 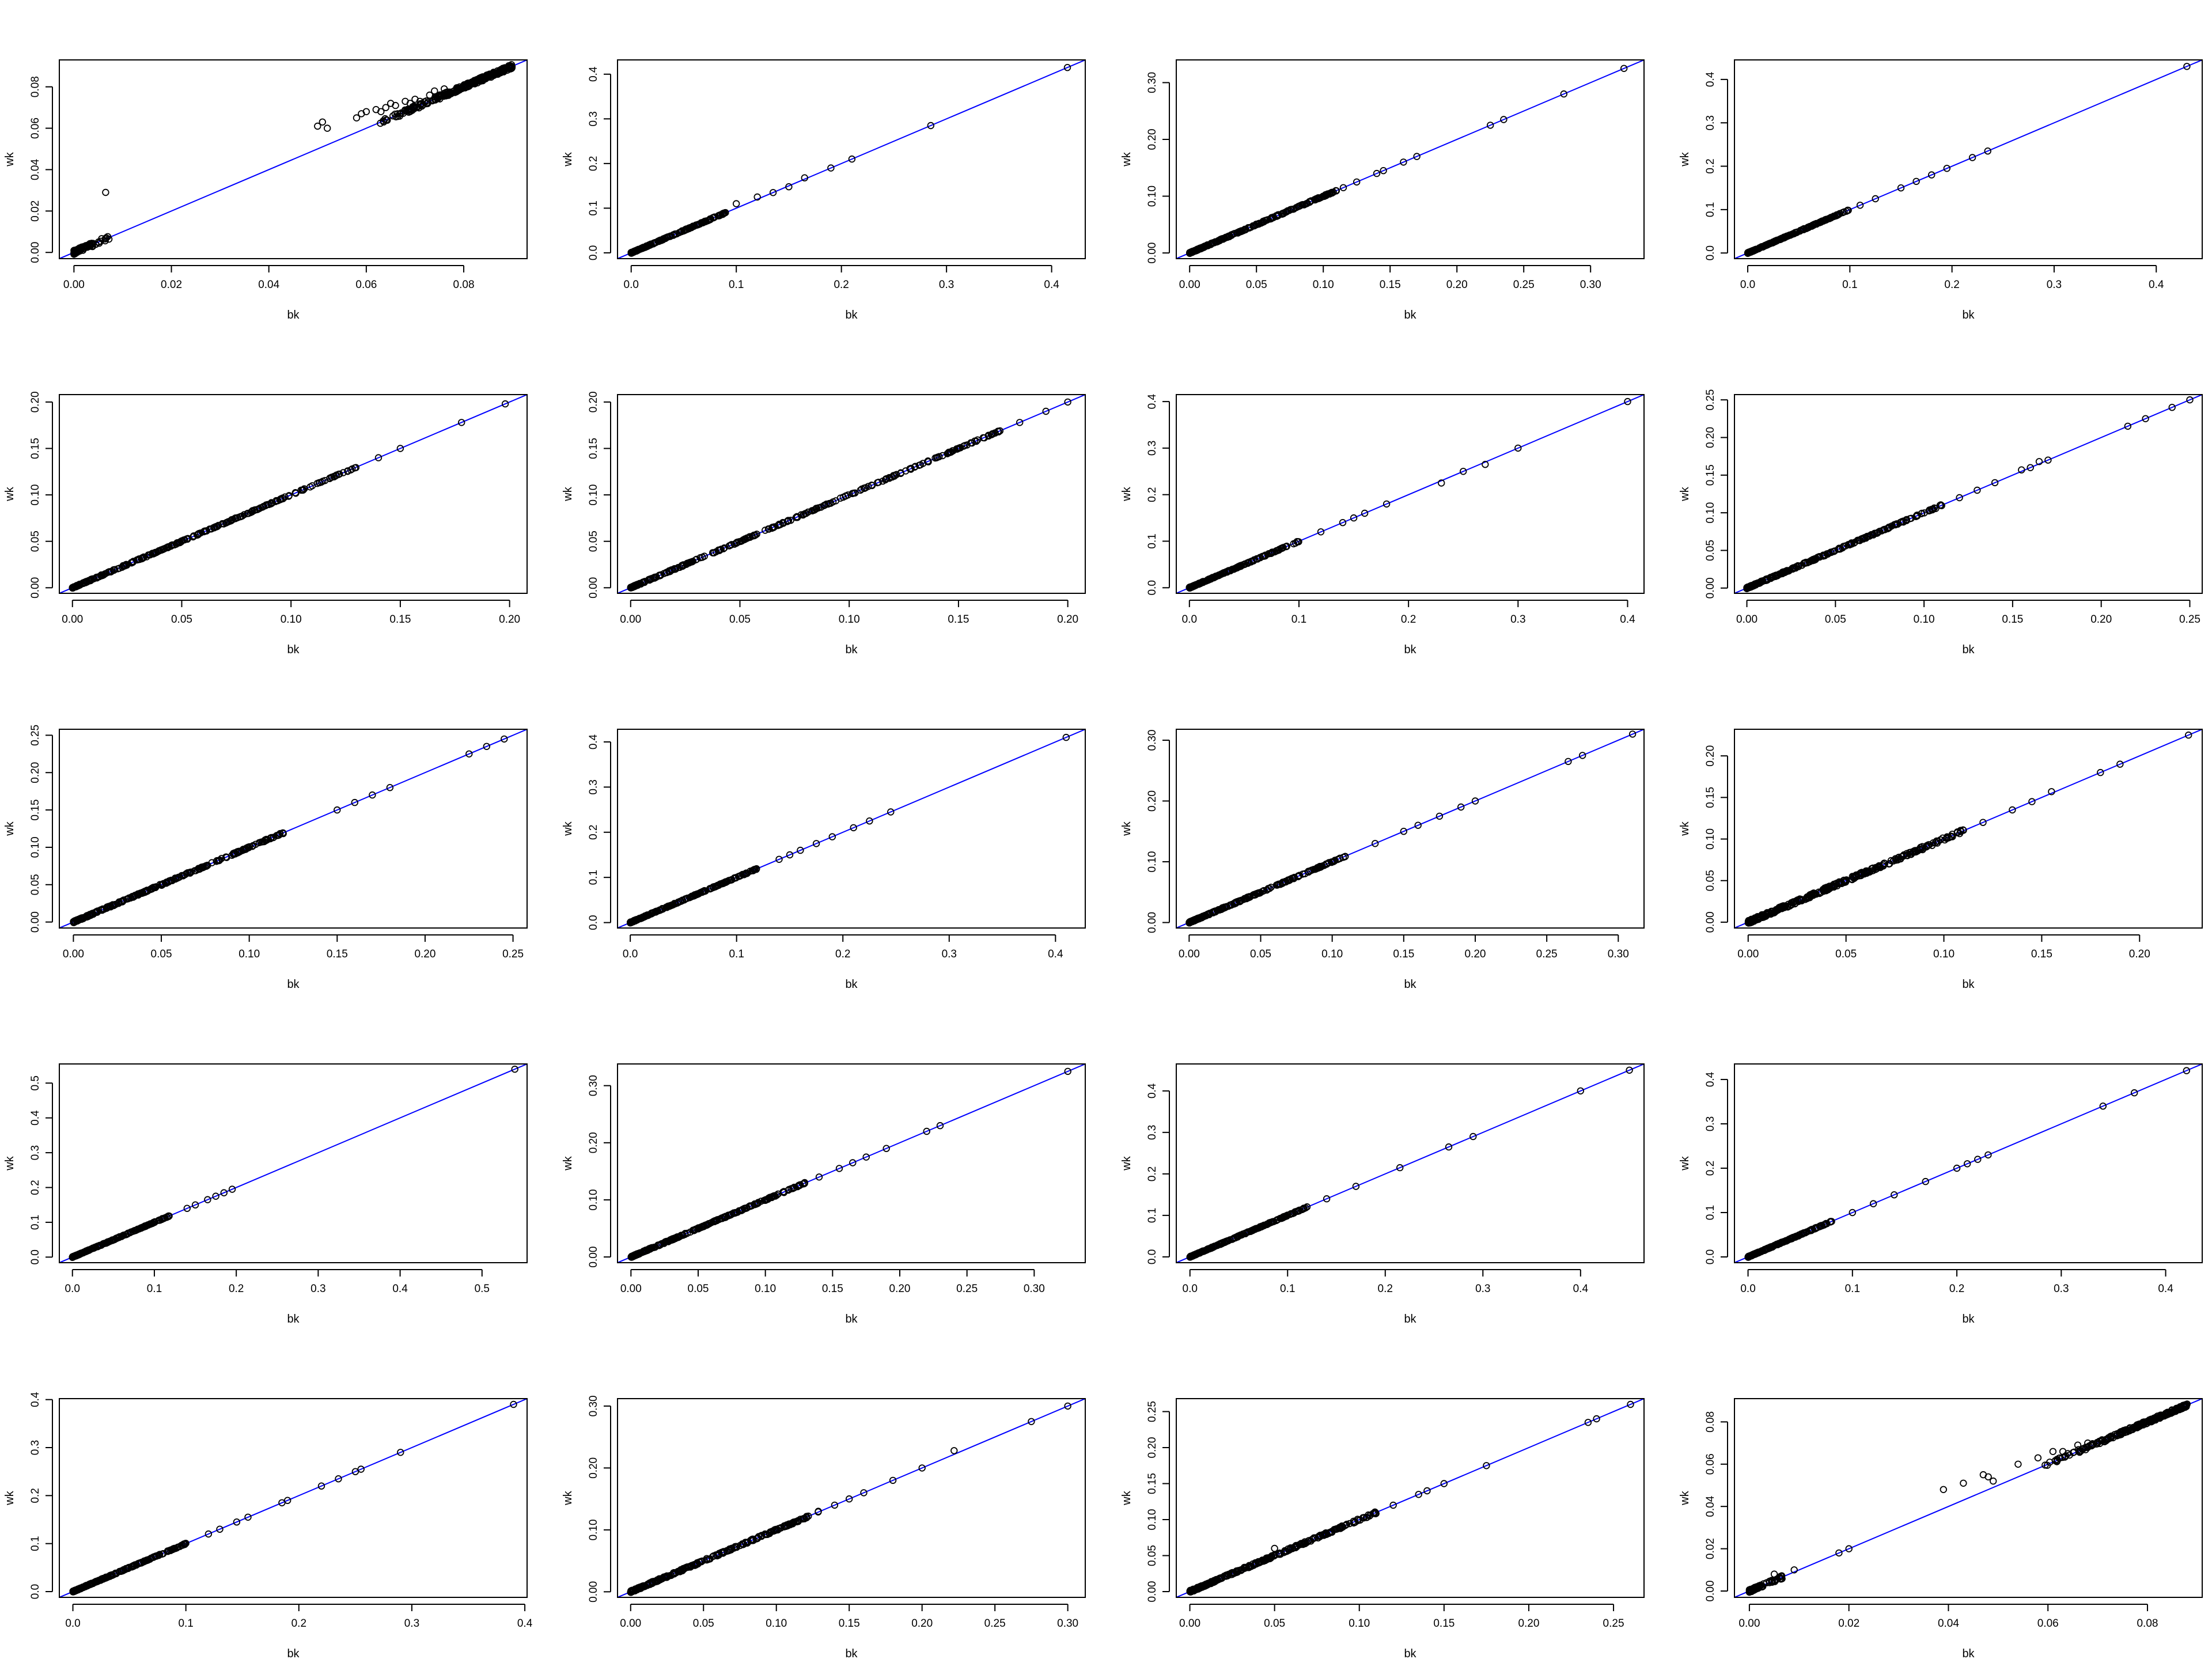 What do you see at coordinates (161, 954) in the screenshot?
I see `x-tick-label: 0.05` at bounding box center [161, 954].